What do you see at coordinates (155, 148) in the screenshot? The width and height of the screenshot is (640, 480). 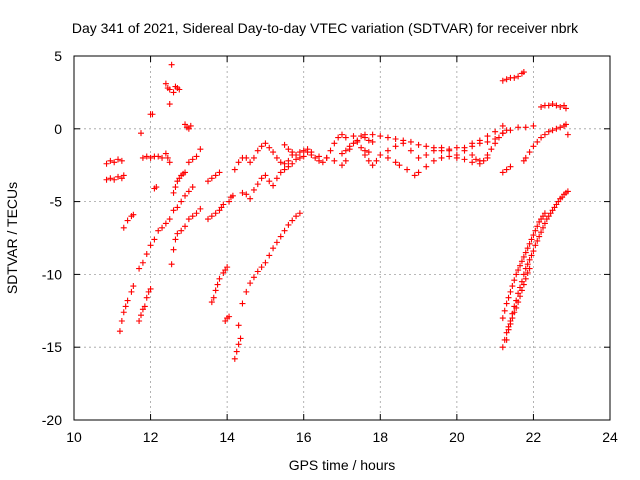 I see `series-arc-i` at bounding box center [155, 148].